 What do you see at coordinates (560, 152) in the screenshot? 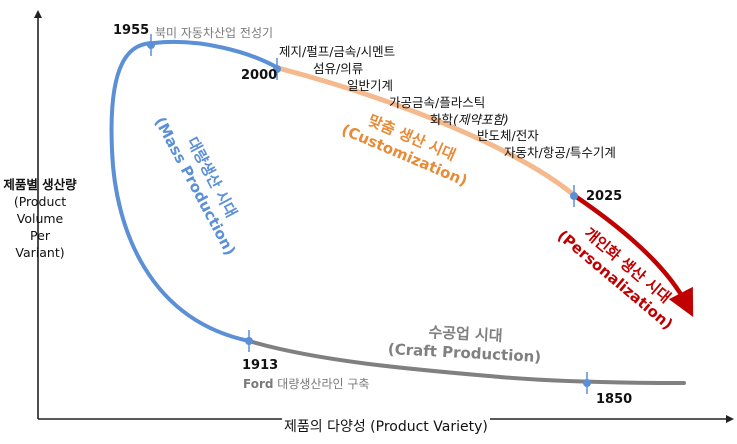
I see `industry-auto-aero: 자동차/항공/특수기계` at bounding box center [560, 152].